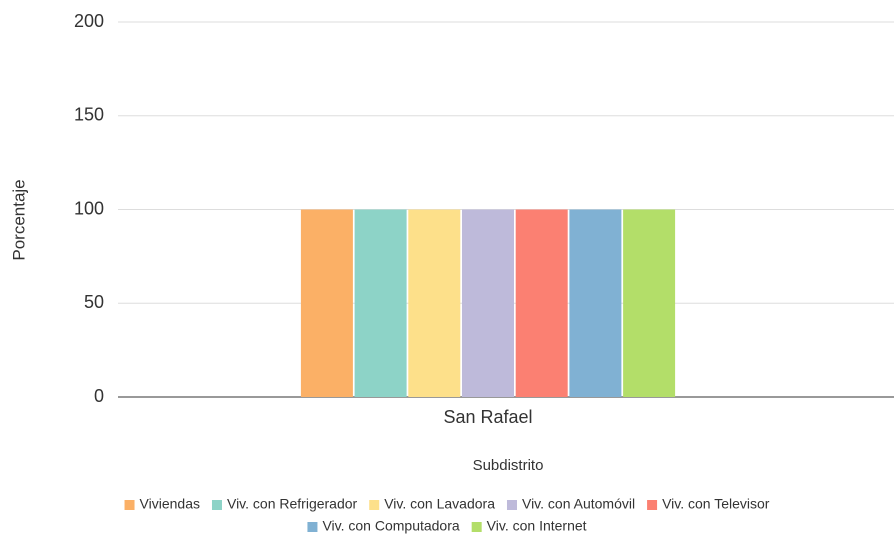 The width and height of the screenshot is (894, 538). Describe the element at coordinates (487, 417) in the screenshot. I see `x-tick-label: San Rafael` at that location.